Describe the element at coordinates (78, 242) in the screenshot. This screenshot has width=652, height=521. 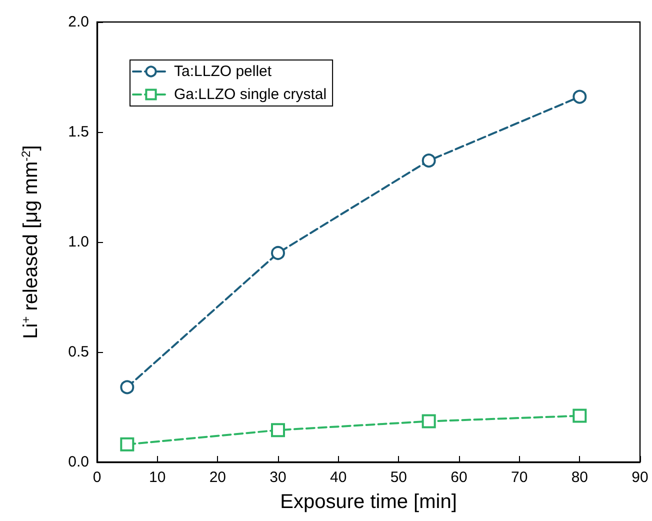
I see `y-tick-label: 1.0` at that location.